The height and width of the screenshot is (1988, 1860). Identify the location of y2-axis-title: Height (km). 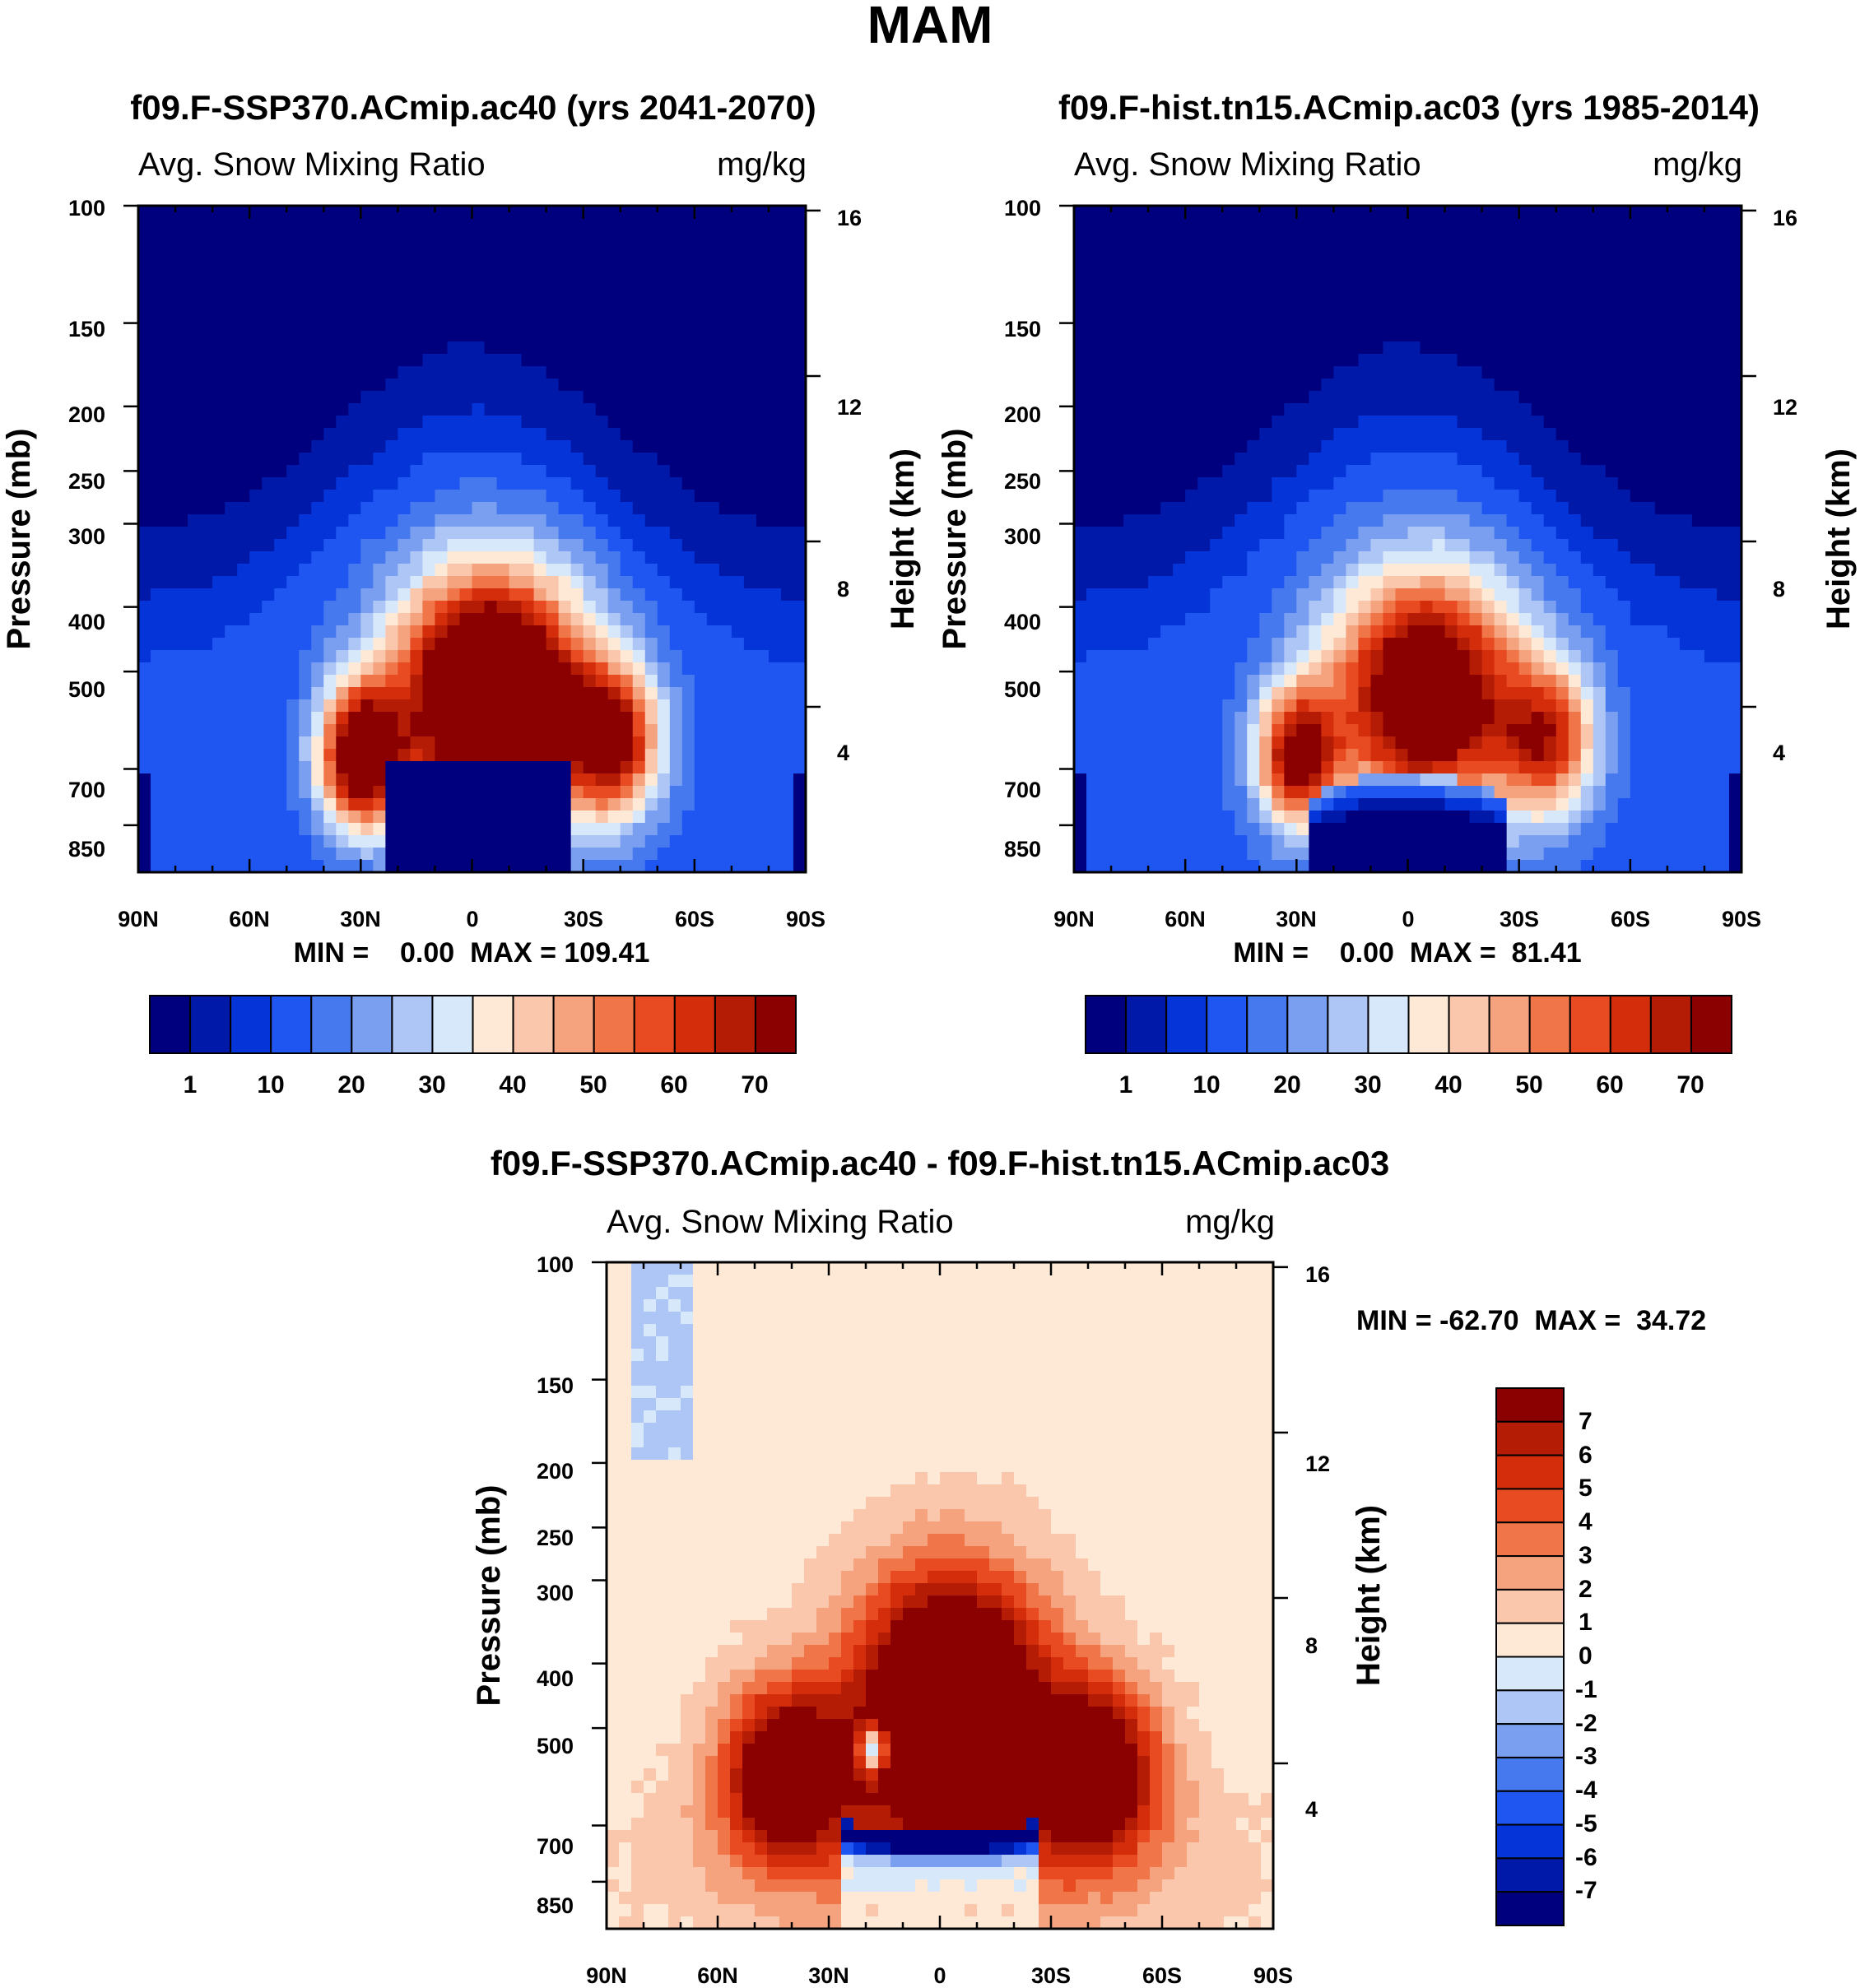
(903, 538).